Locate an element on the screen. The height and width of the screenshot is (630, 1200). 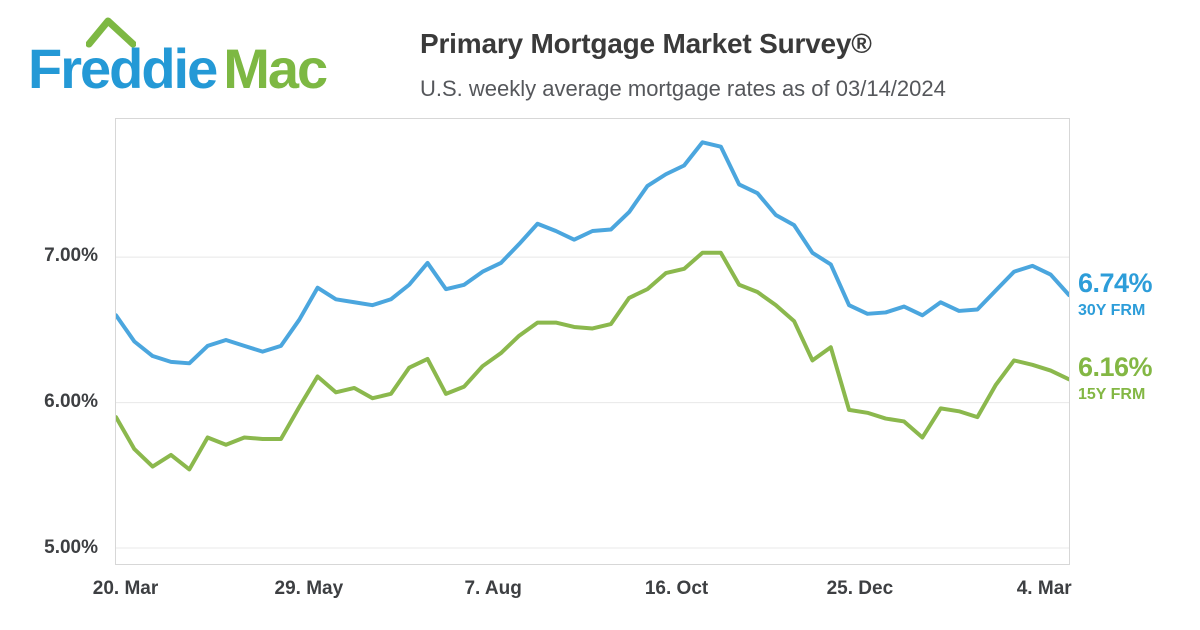
x-axis-label: 25. Dec is located at coordinates (860, 588).